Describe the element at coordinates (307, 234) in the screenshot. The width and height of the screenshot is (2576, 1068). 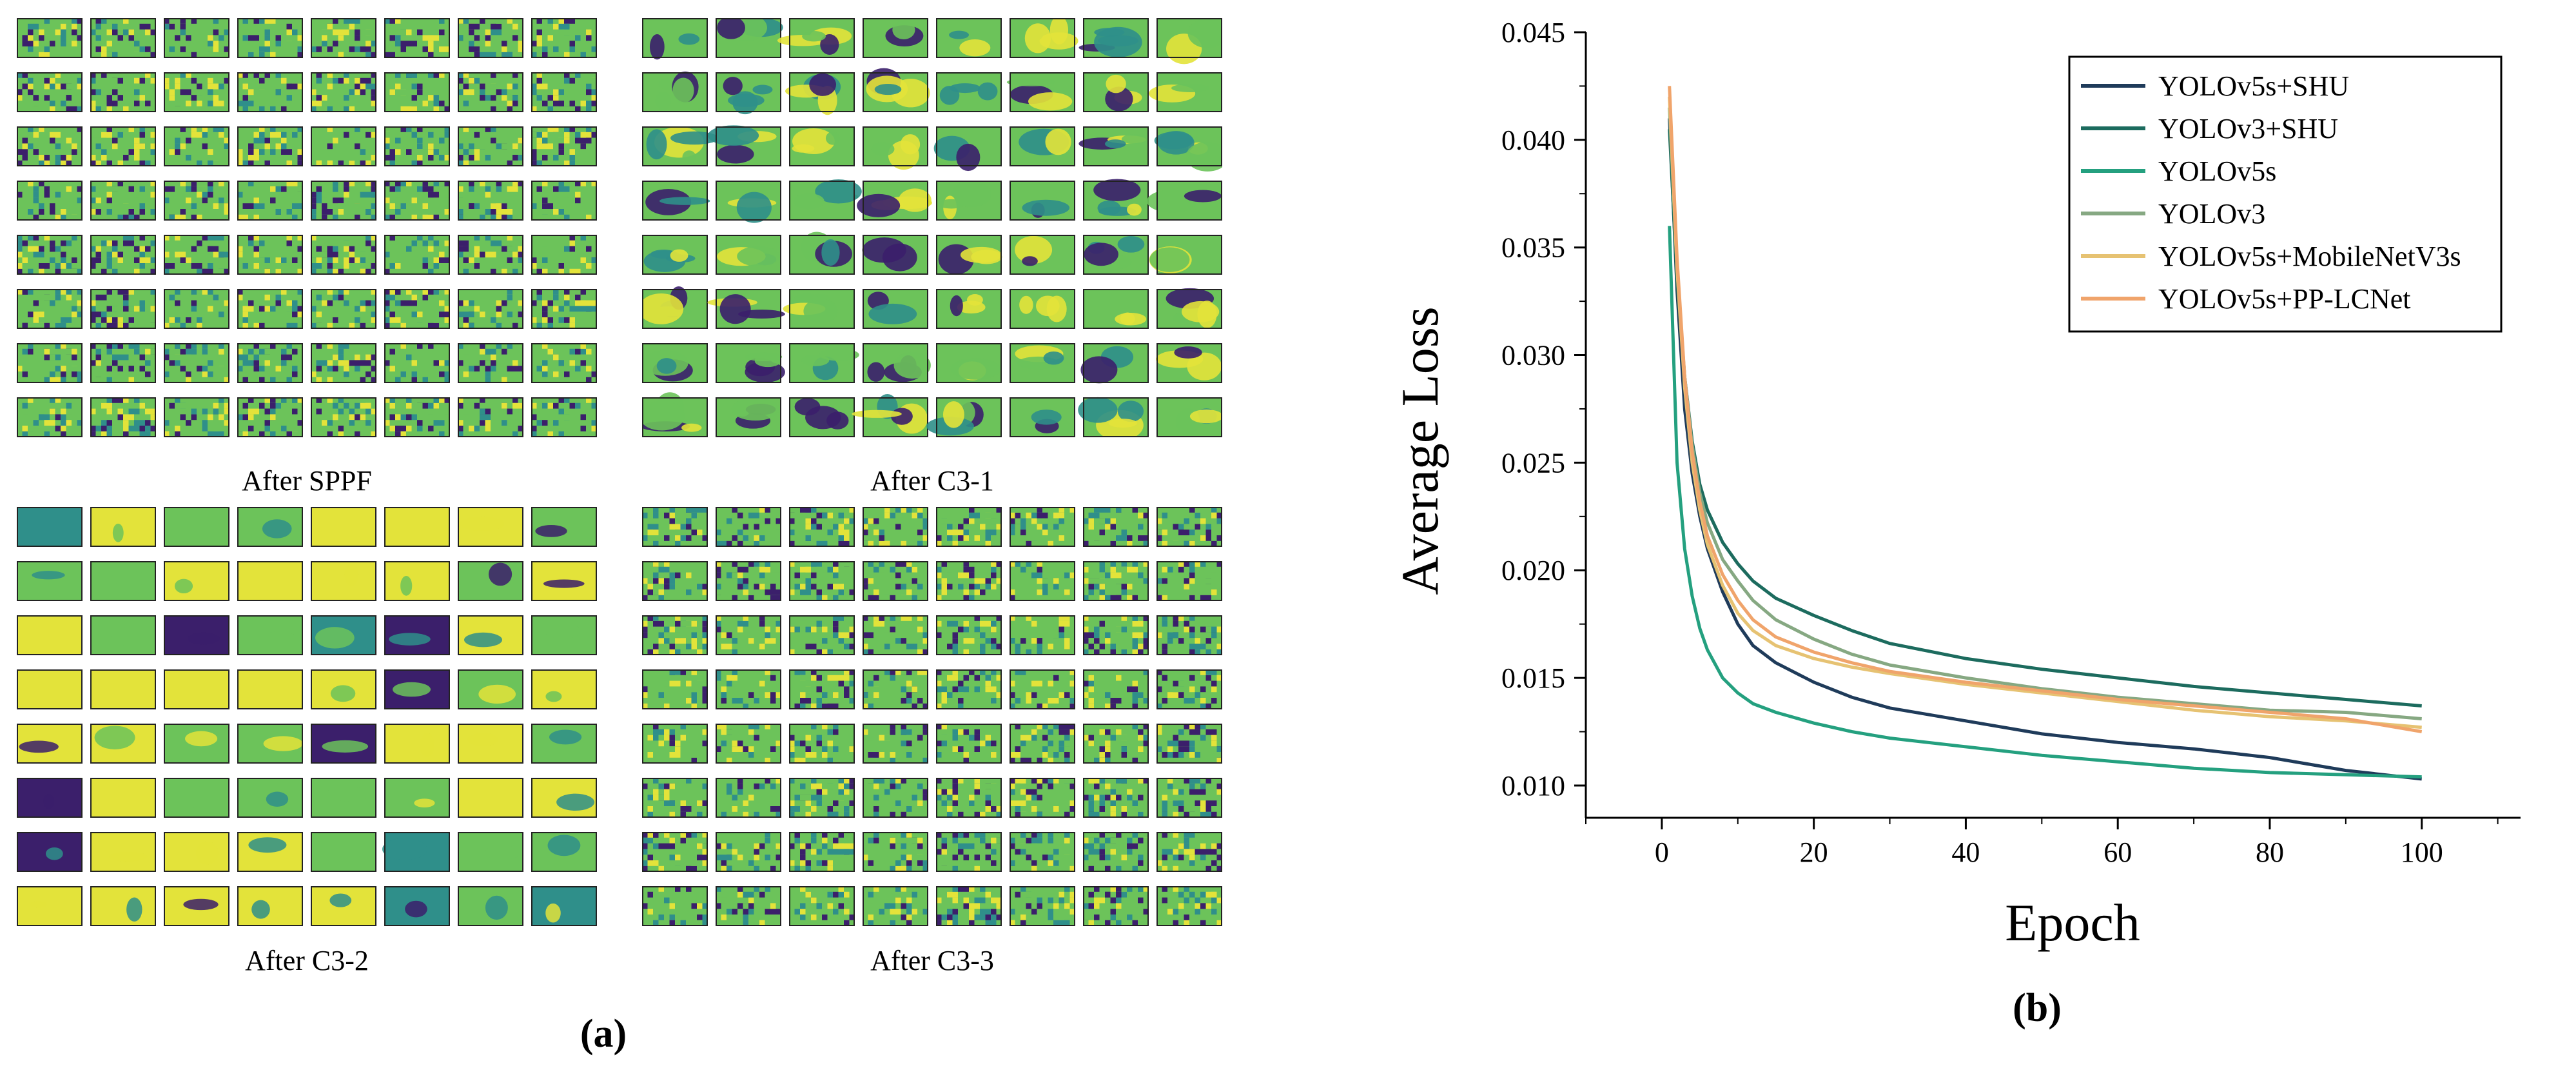
I see `feature-grid-after-sppf` at that location.